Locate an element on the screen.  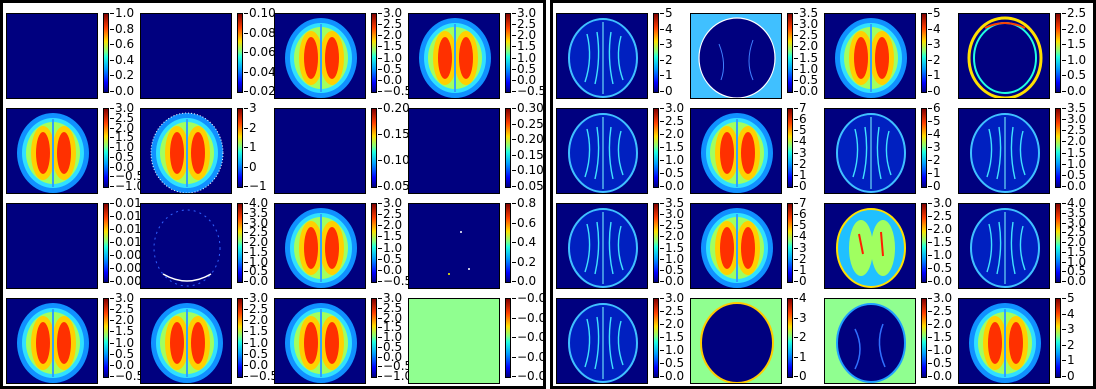
right-subplot: 3.5 3.0 2.5 2.0 1.5 1.0 0.5 0.0 is located at coordinates (1025, 148).